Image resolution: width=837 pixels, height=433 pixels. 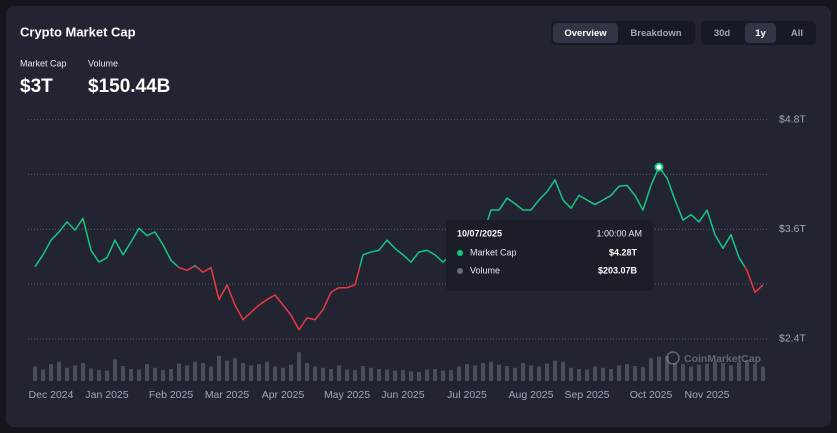 What do you see at coordinates (103, 63) in the screenshot?
I see `stat-label: Volume` at bounding box center [103, 63].